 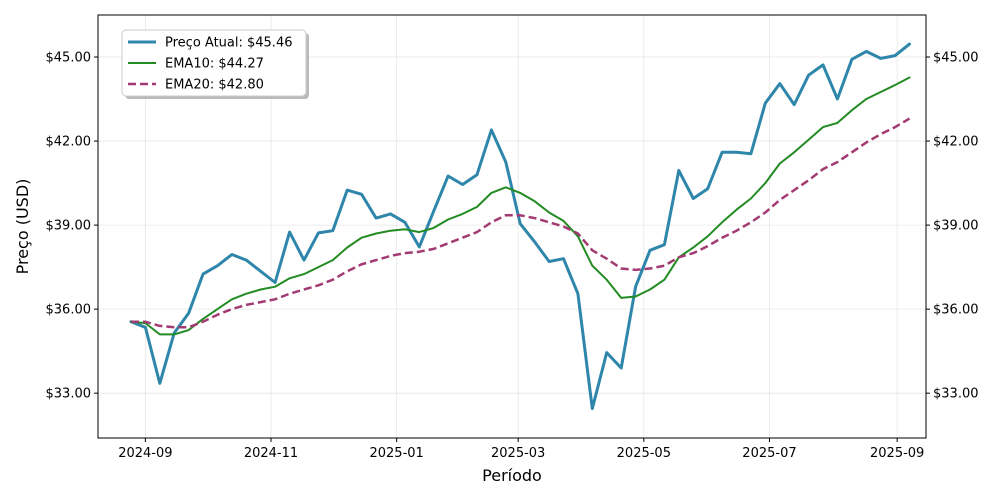 What do you see at coordinates (145, 453) in the screenshot?
I see `x-tick-label: 2024-09` at bounding box center [145, 453].